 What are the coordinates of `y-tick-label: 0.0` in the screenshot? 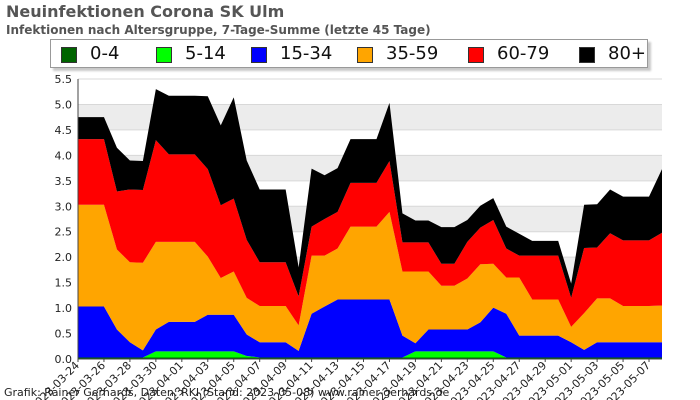 It's located at (64, 359).